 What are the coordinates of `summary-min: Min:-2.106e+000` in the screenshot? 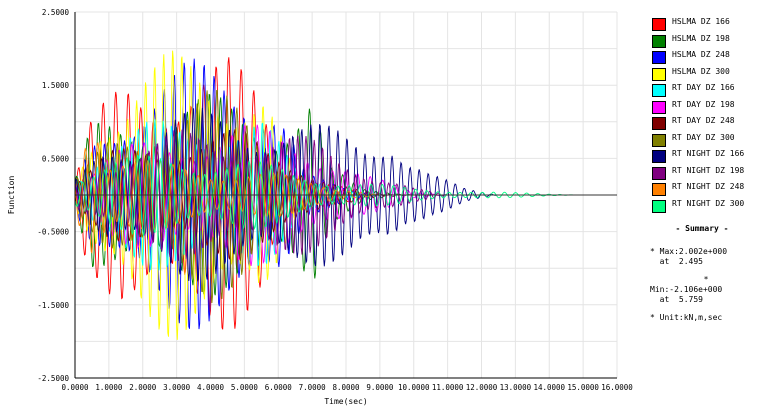 It's located at (686, 289).